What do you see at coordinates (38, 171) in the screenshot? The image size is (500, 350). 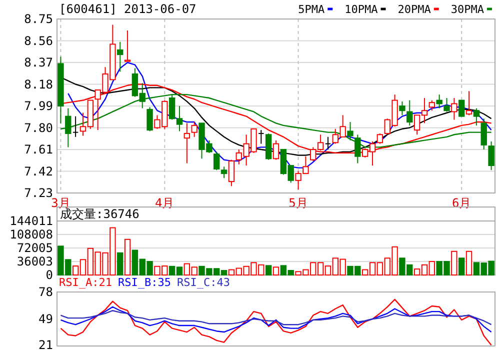 I see `y-tick-label: 7.42` at bounding box center [38, 171].